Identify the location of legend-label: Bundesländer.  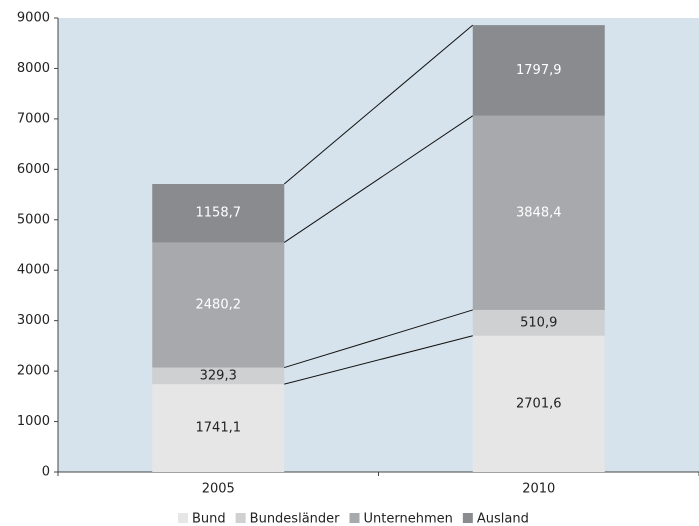
(295, 519).